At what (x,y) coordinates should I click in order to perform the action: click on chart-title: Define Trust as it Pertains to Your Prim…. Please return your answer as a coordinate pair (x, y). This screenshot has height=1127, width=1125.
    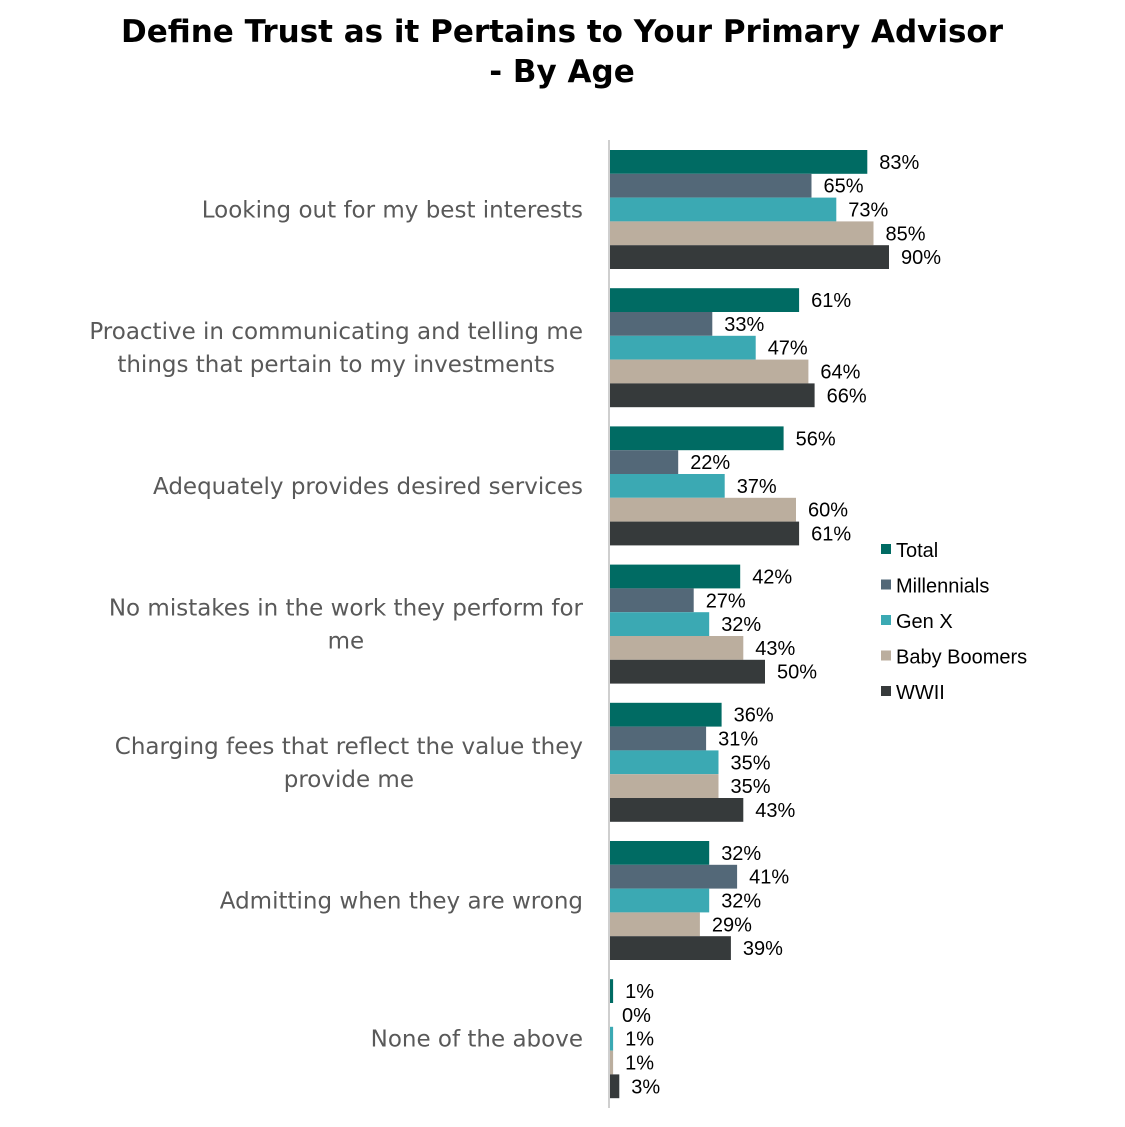
    Looking at the image, I should click on (562, 52).